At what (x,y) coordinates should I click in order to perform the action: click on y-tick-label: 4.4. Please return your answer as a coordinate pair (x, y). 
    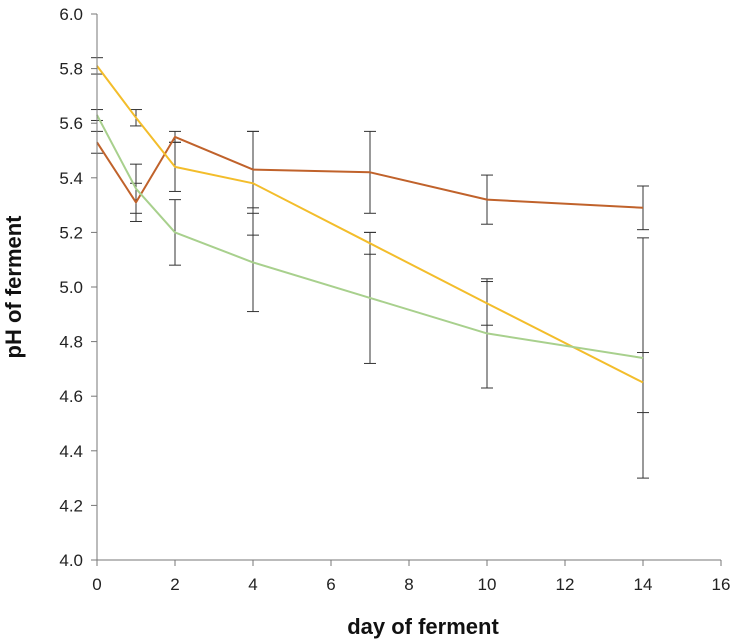
    Looking at the image, I should click on (71, 451).